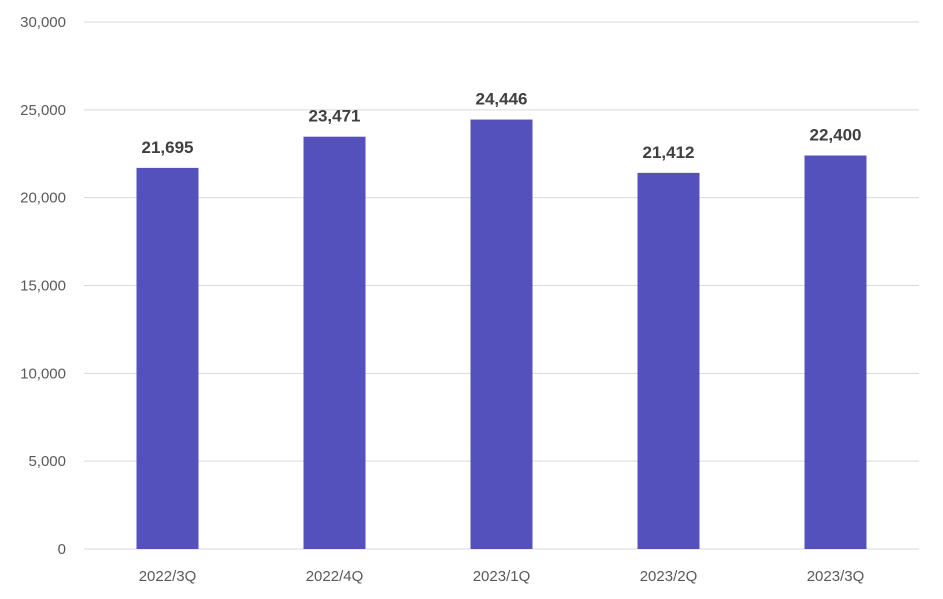 The height and width of the screenshot is (599, 943). I want to click on bar-value-label: 24,446, so click(502, 99).